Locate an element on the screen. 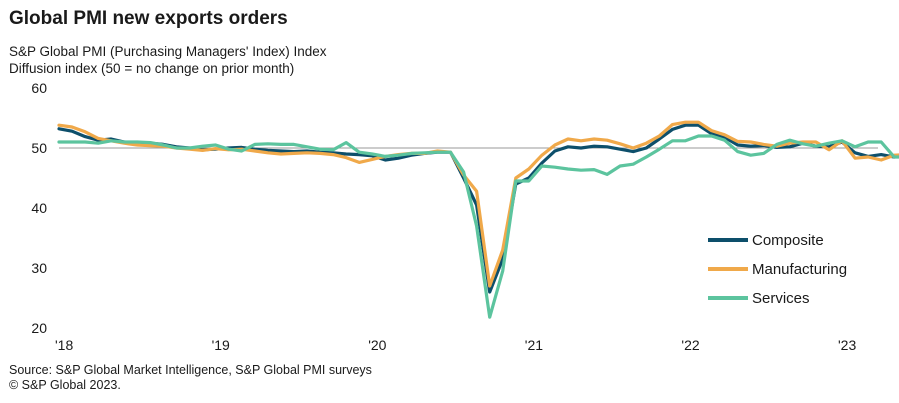  legend-label-manufacturing: Manufacturing is located at coordinates (799, 269).